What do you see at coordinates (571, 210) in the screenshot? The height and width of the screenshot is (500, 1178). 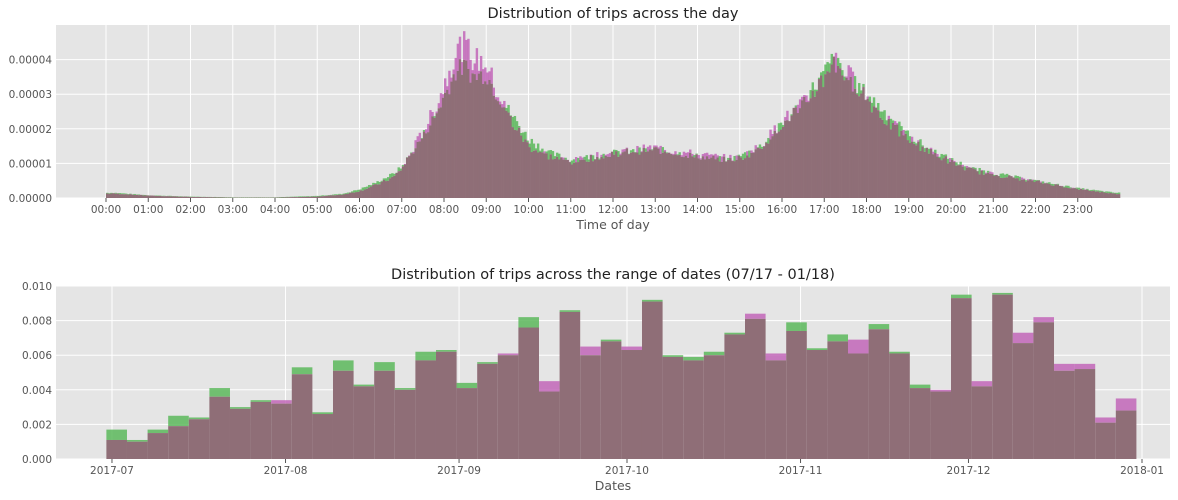 I see `top-x-tick-label: 11:00` at bounding box center [571, 210].